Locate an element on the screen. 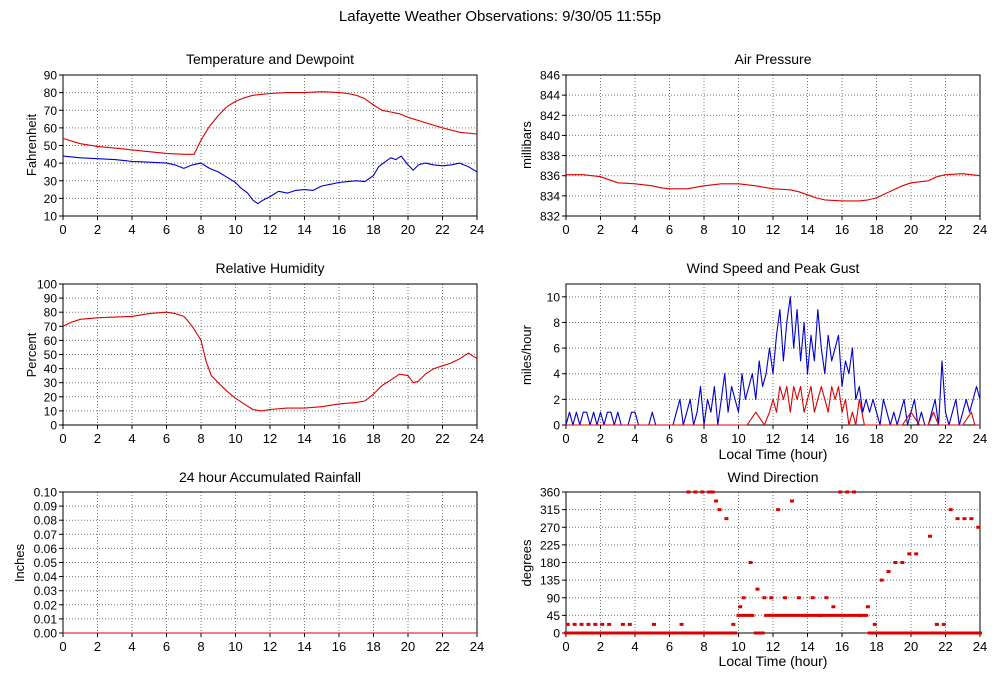 The width and height of the screenshot is (1000, 680). y-tick-label: 180 is located at coordinates (550, 563).